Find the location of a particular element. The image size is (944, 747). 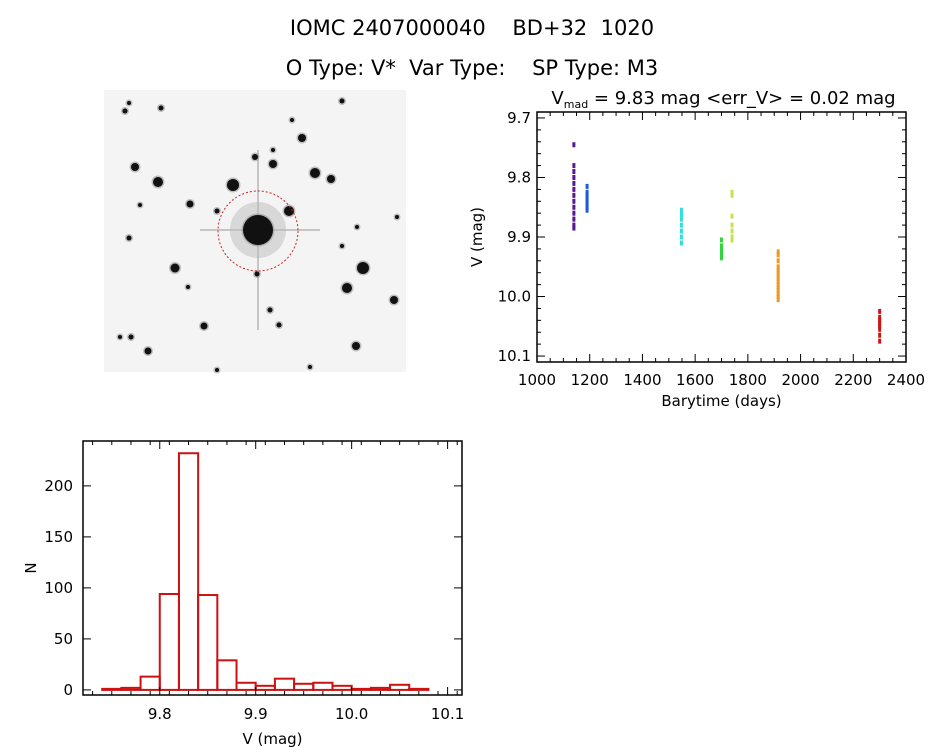

y-axis-label: V (mag) is located at coordinates (477, 237).